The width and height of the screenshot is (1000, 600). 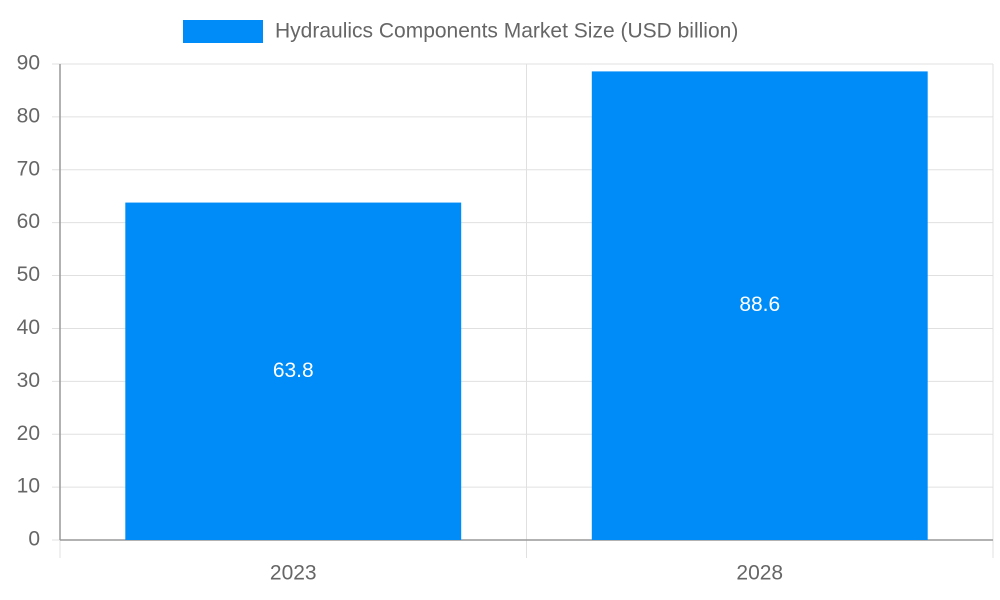 I want to click on x-tick-label: 2028, so click(x=759, y=573).